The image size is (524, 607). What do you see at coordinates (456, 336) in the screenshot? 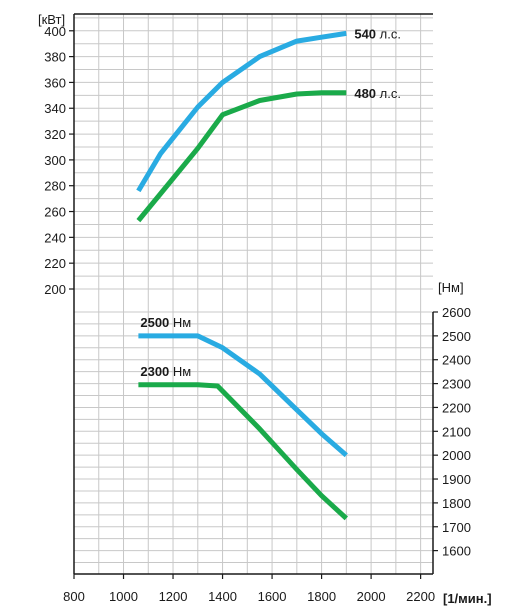
I see `right-tick-label: 2500` at bounding box center [456, 336].